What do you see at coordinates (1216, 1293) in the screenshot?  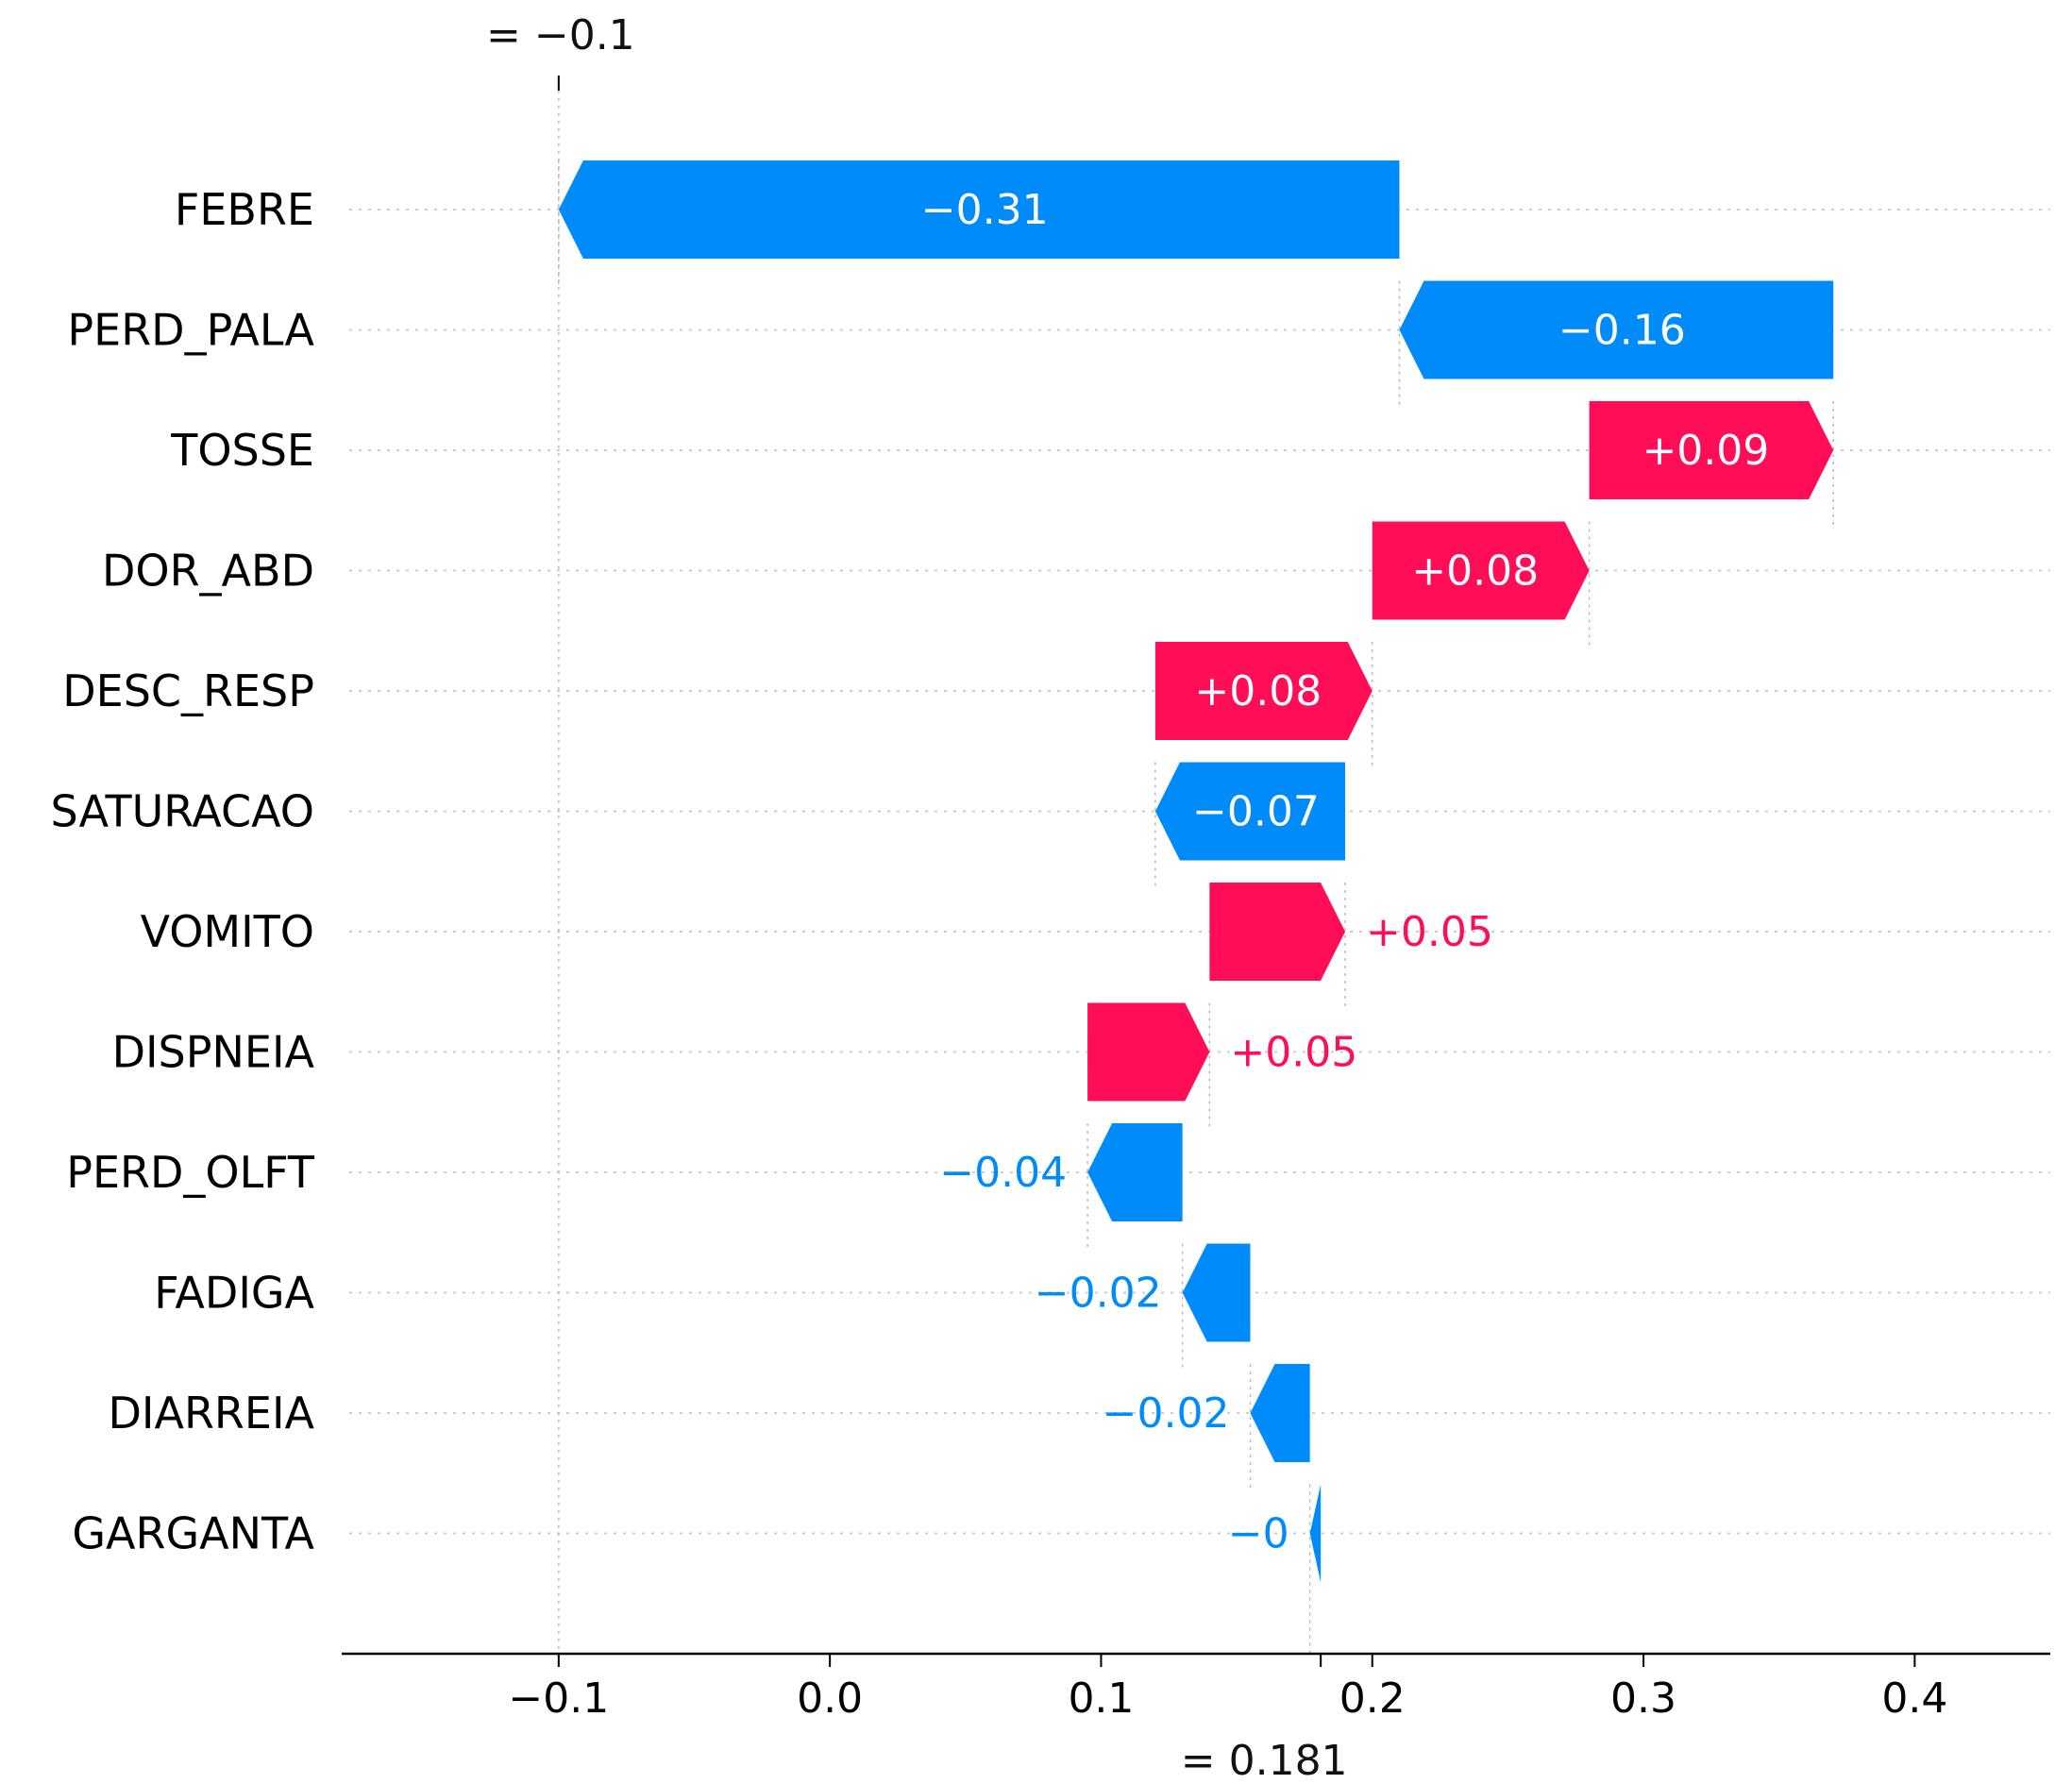 I see `bar-fadiga` at bounding box center [1216, 1293].